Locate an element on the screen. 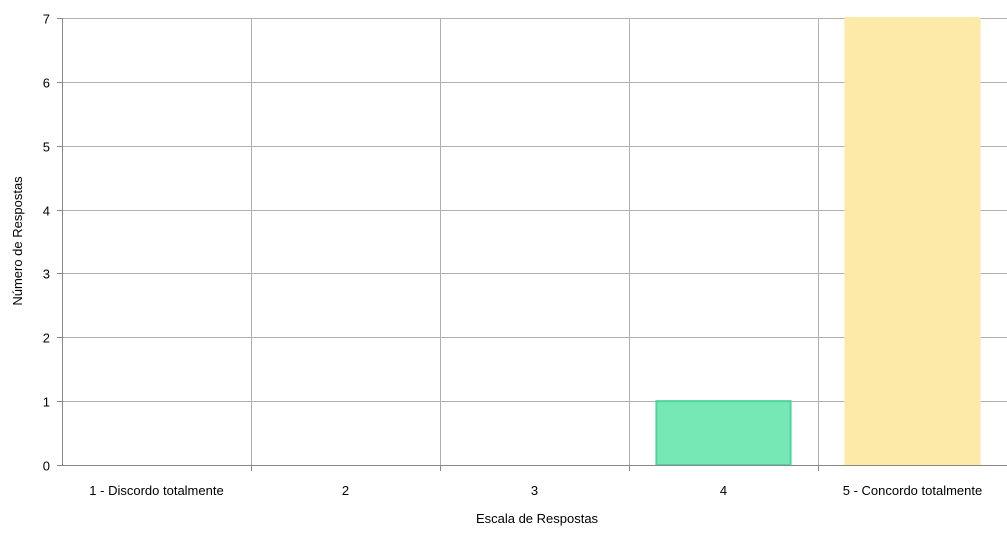  y-tick-labels: 0 1 2 3 4 5 6 7 is located at coordinates (46, 243).